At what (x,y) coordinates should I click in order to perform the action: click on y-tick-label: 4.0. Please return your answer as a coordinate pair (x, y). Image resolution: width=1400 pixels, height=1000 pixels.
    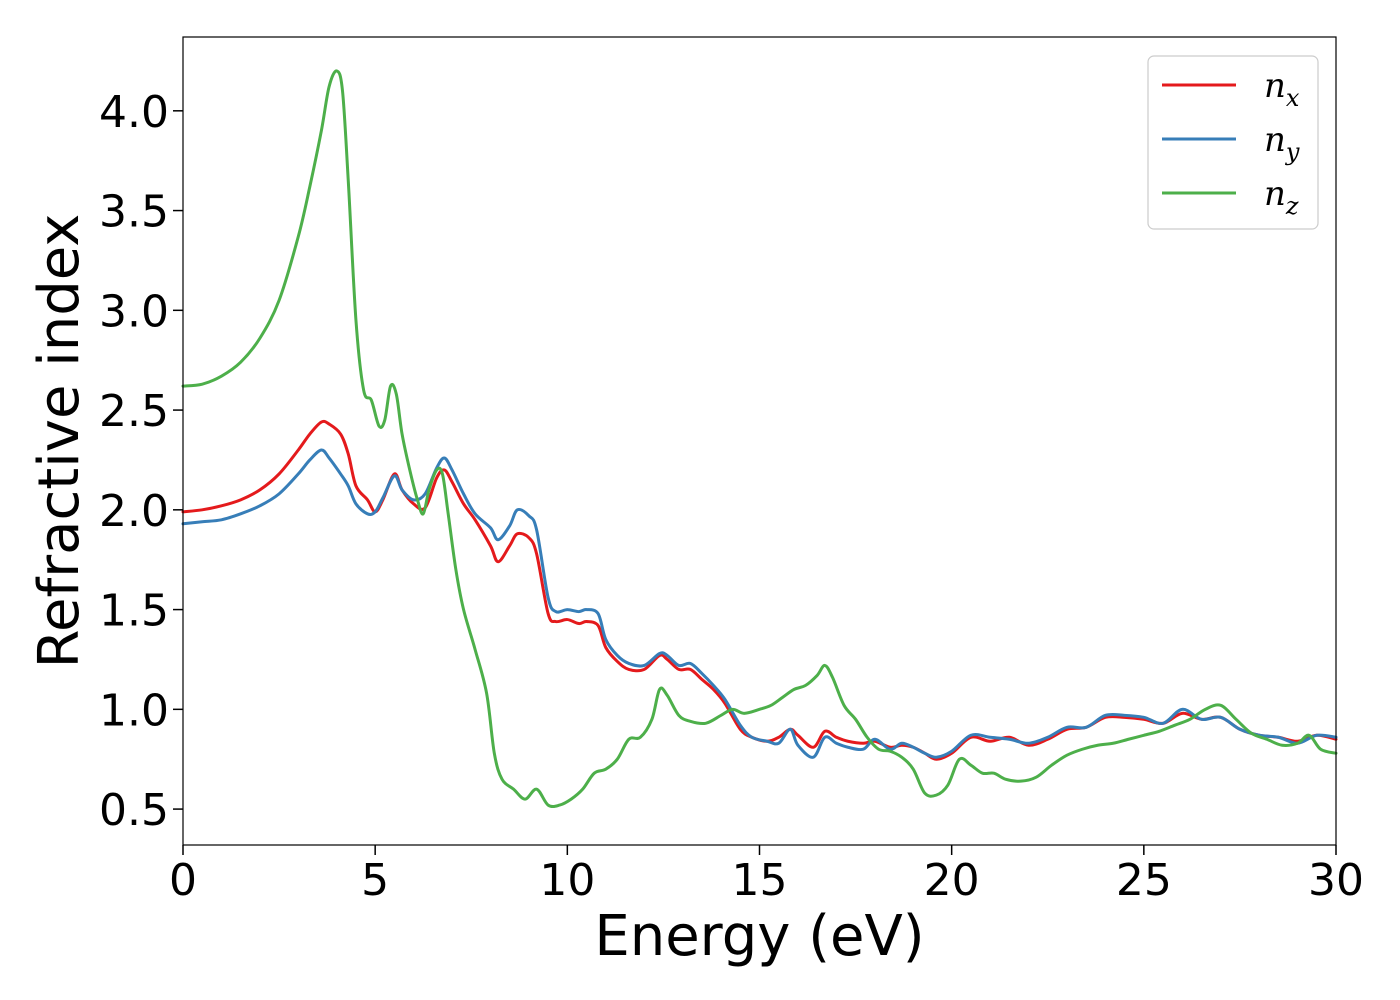
    Looking at the image, I should click on (134, 112).